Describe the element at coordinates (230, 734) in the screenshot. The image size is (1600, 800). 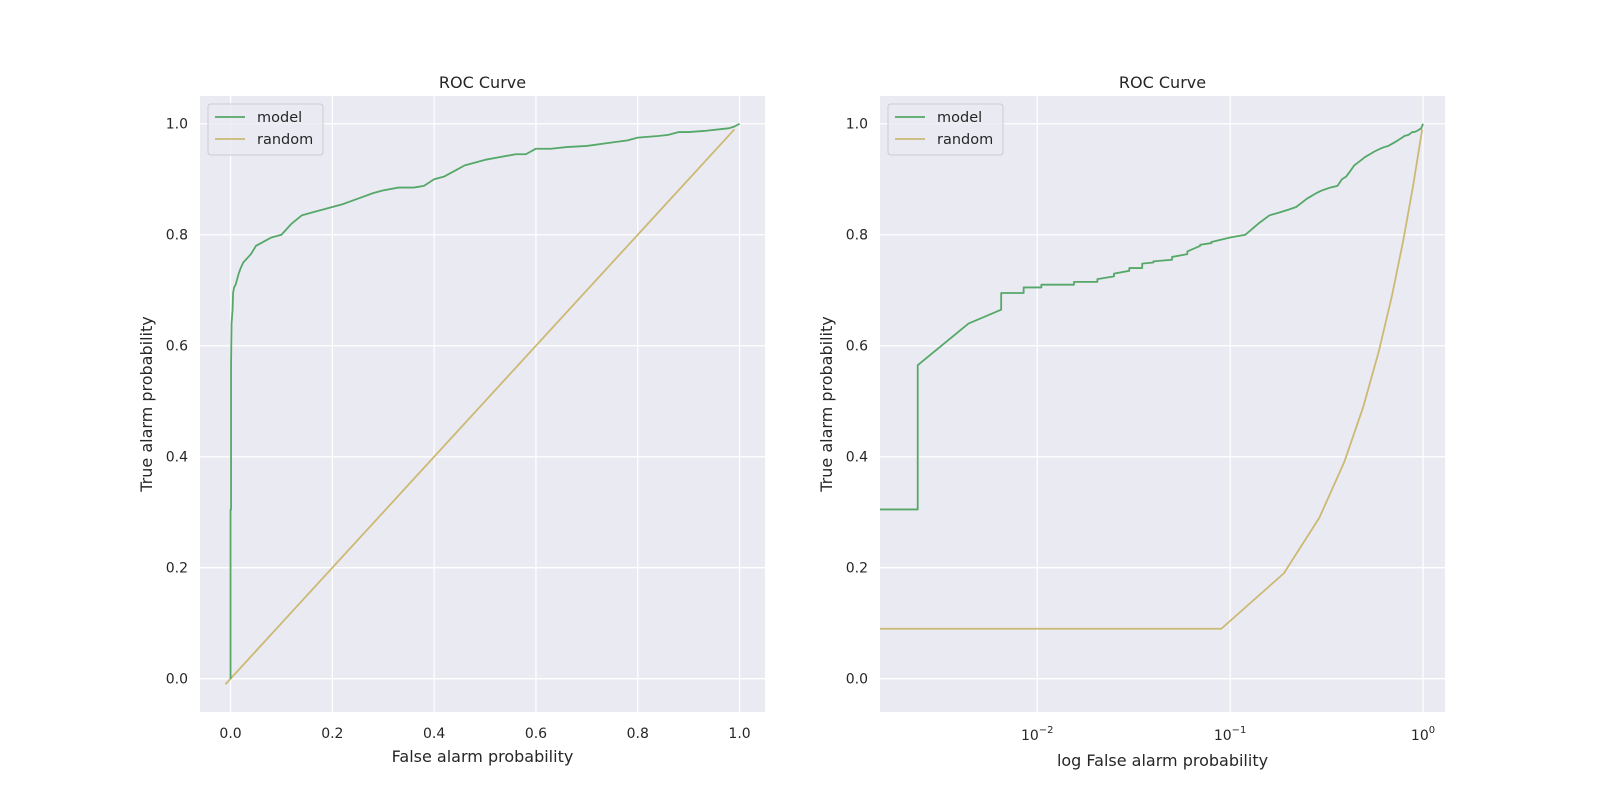
I see `x-tick-label: 0.0` at that location.